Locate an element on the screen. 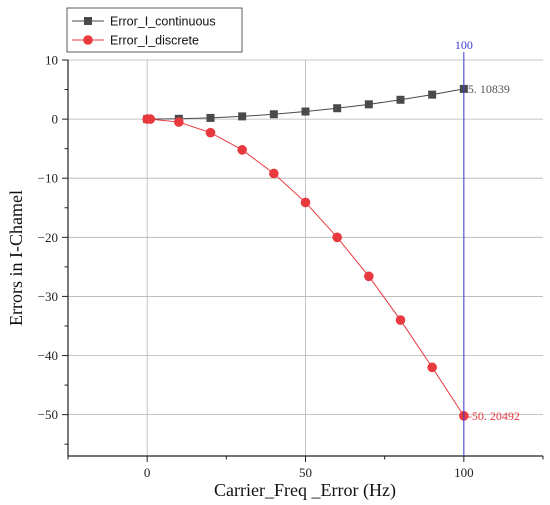 The height and width of the screenshot is (505, 550). legend-box is located at coordinates (154, 30).